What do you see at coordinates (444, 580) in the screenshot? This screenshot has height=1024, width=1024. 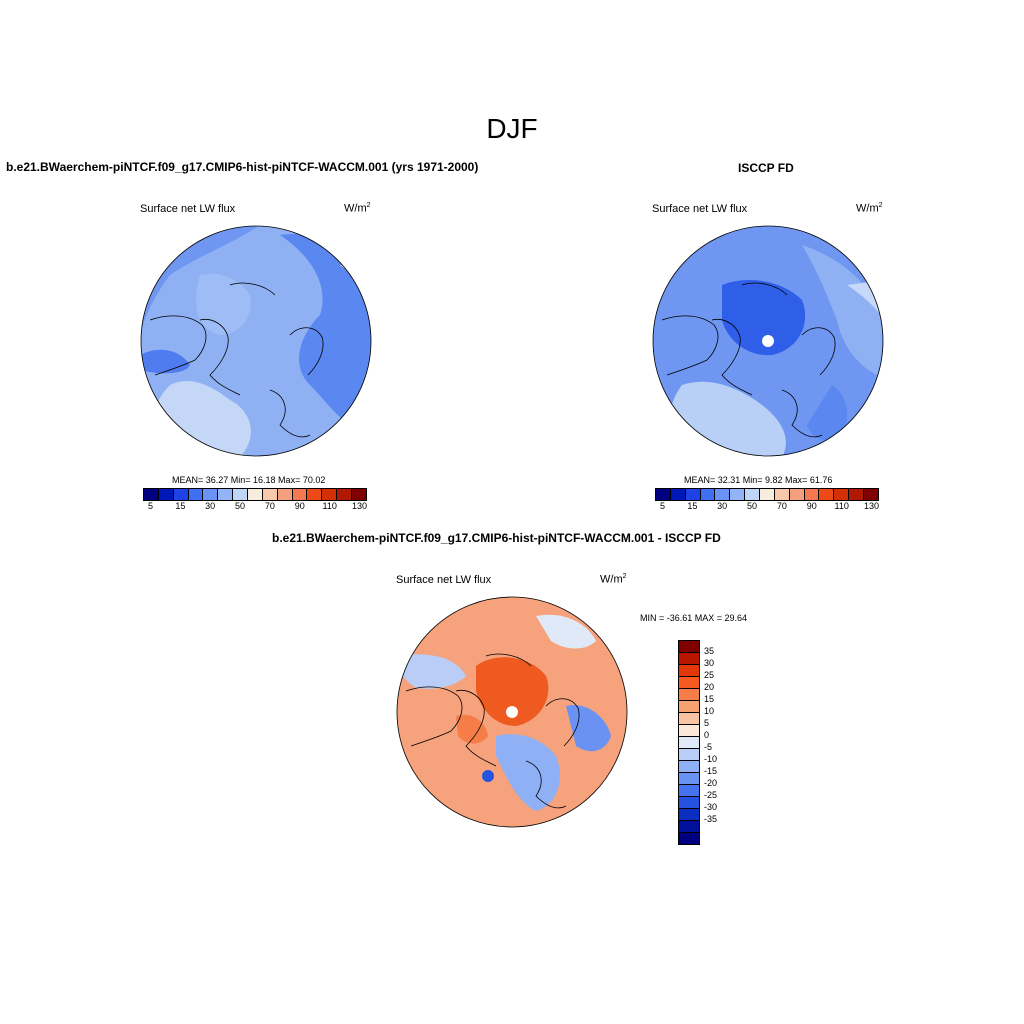 I see `panel-diff-variable: Surface net LW flux` at bounding box center [444, 580].